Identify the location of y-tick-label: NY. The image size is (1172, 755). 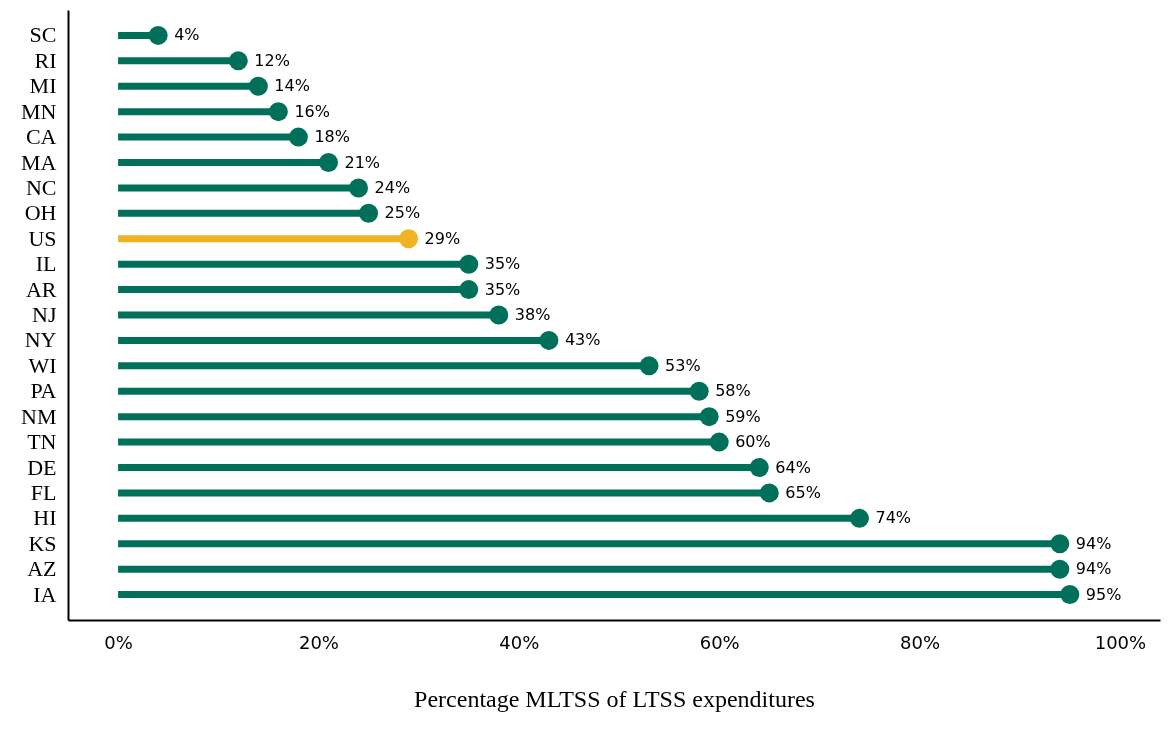
(40, 340).